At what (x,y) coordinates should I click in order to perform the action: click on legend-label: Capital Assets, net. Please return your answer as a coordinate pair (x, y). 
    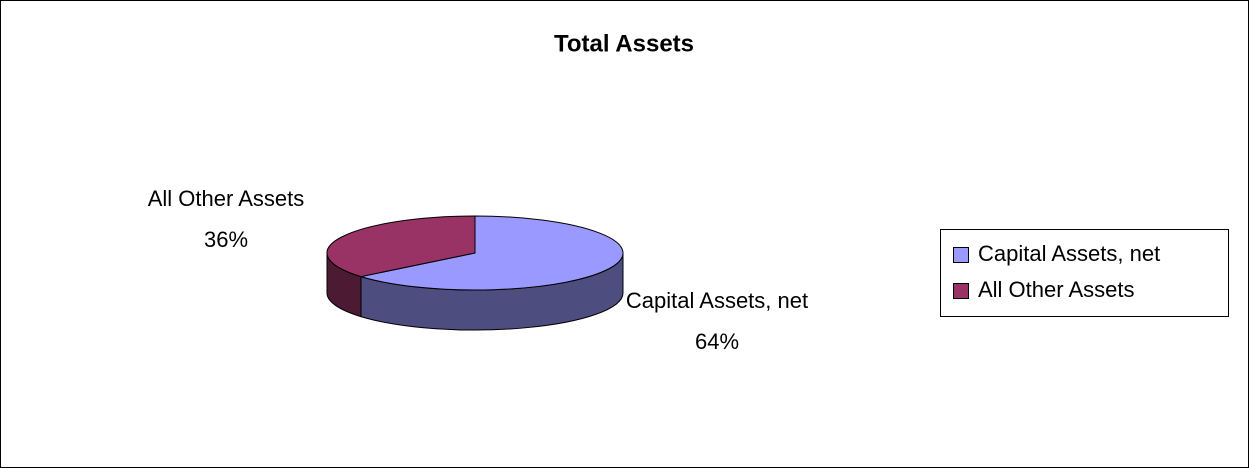
    Looking at the image, I should click on (1069, 253).